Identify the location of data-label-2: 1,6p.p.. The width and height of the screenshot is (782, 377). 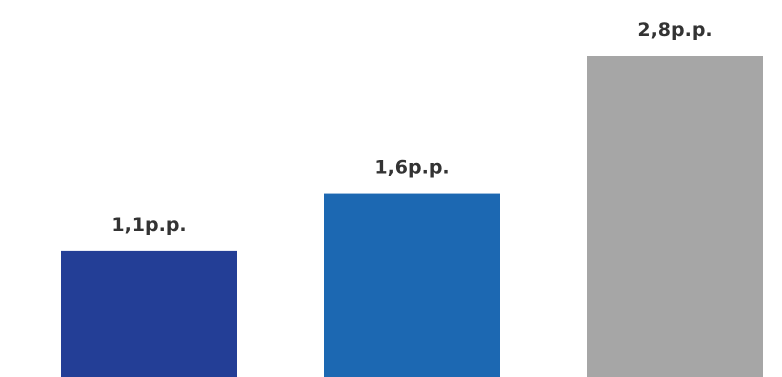
(411, 168).